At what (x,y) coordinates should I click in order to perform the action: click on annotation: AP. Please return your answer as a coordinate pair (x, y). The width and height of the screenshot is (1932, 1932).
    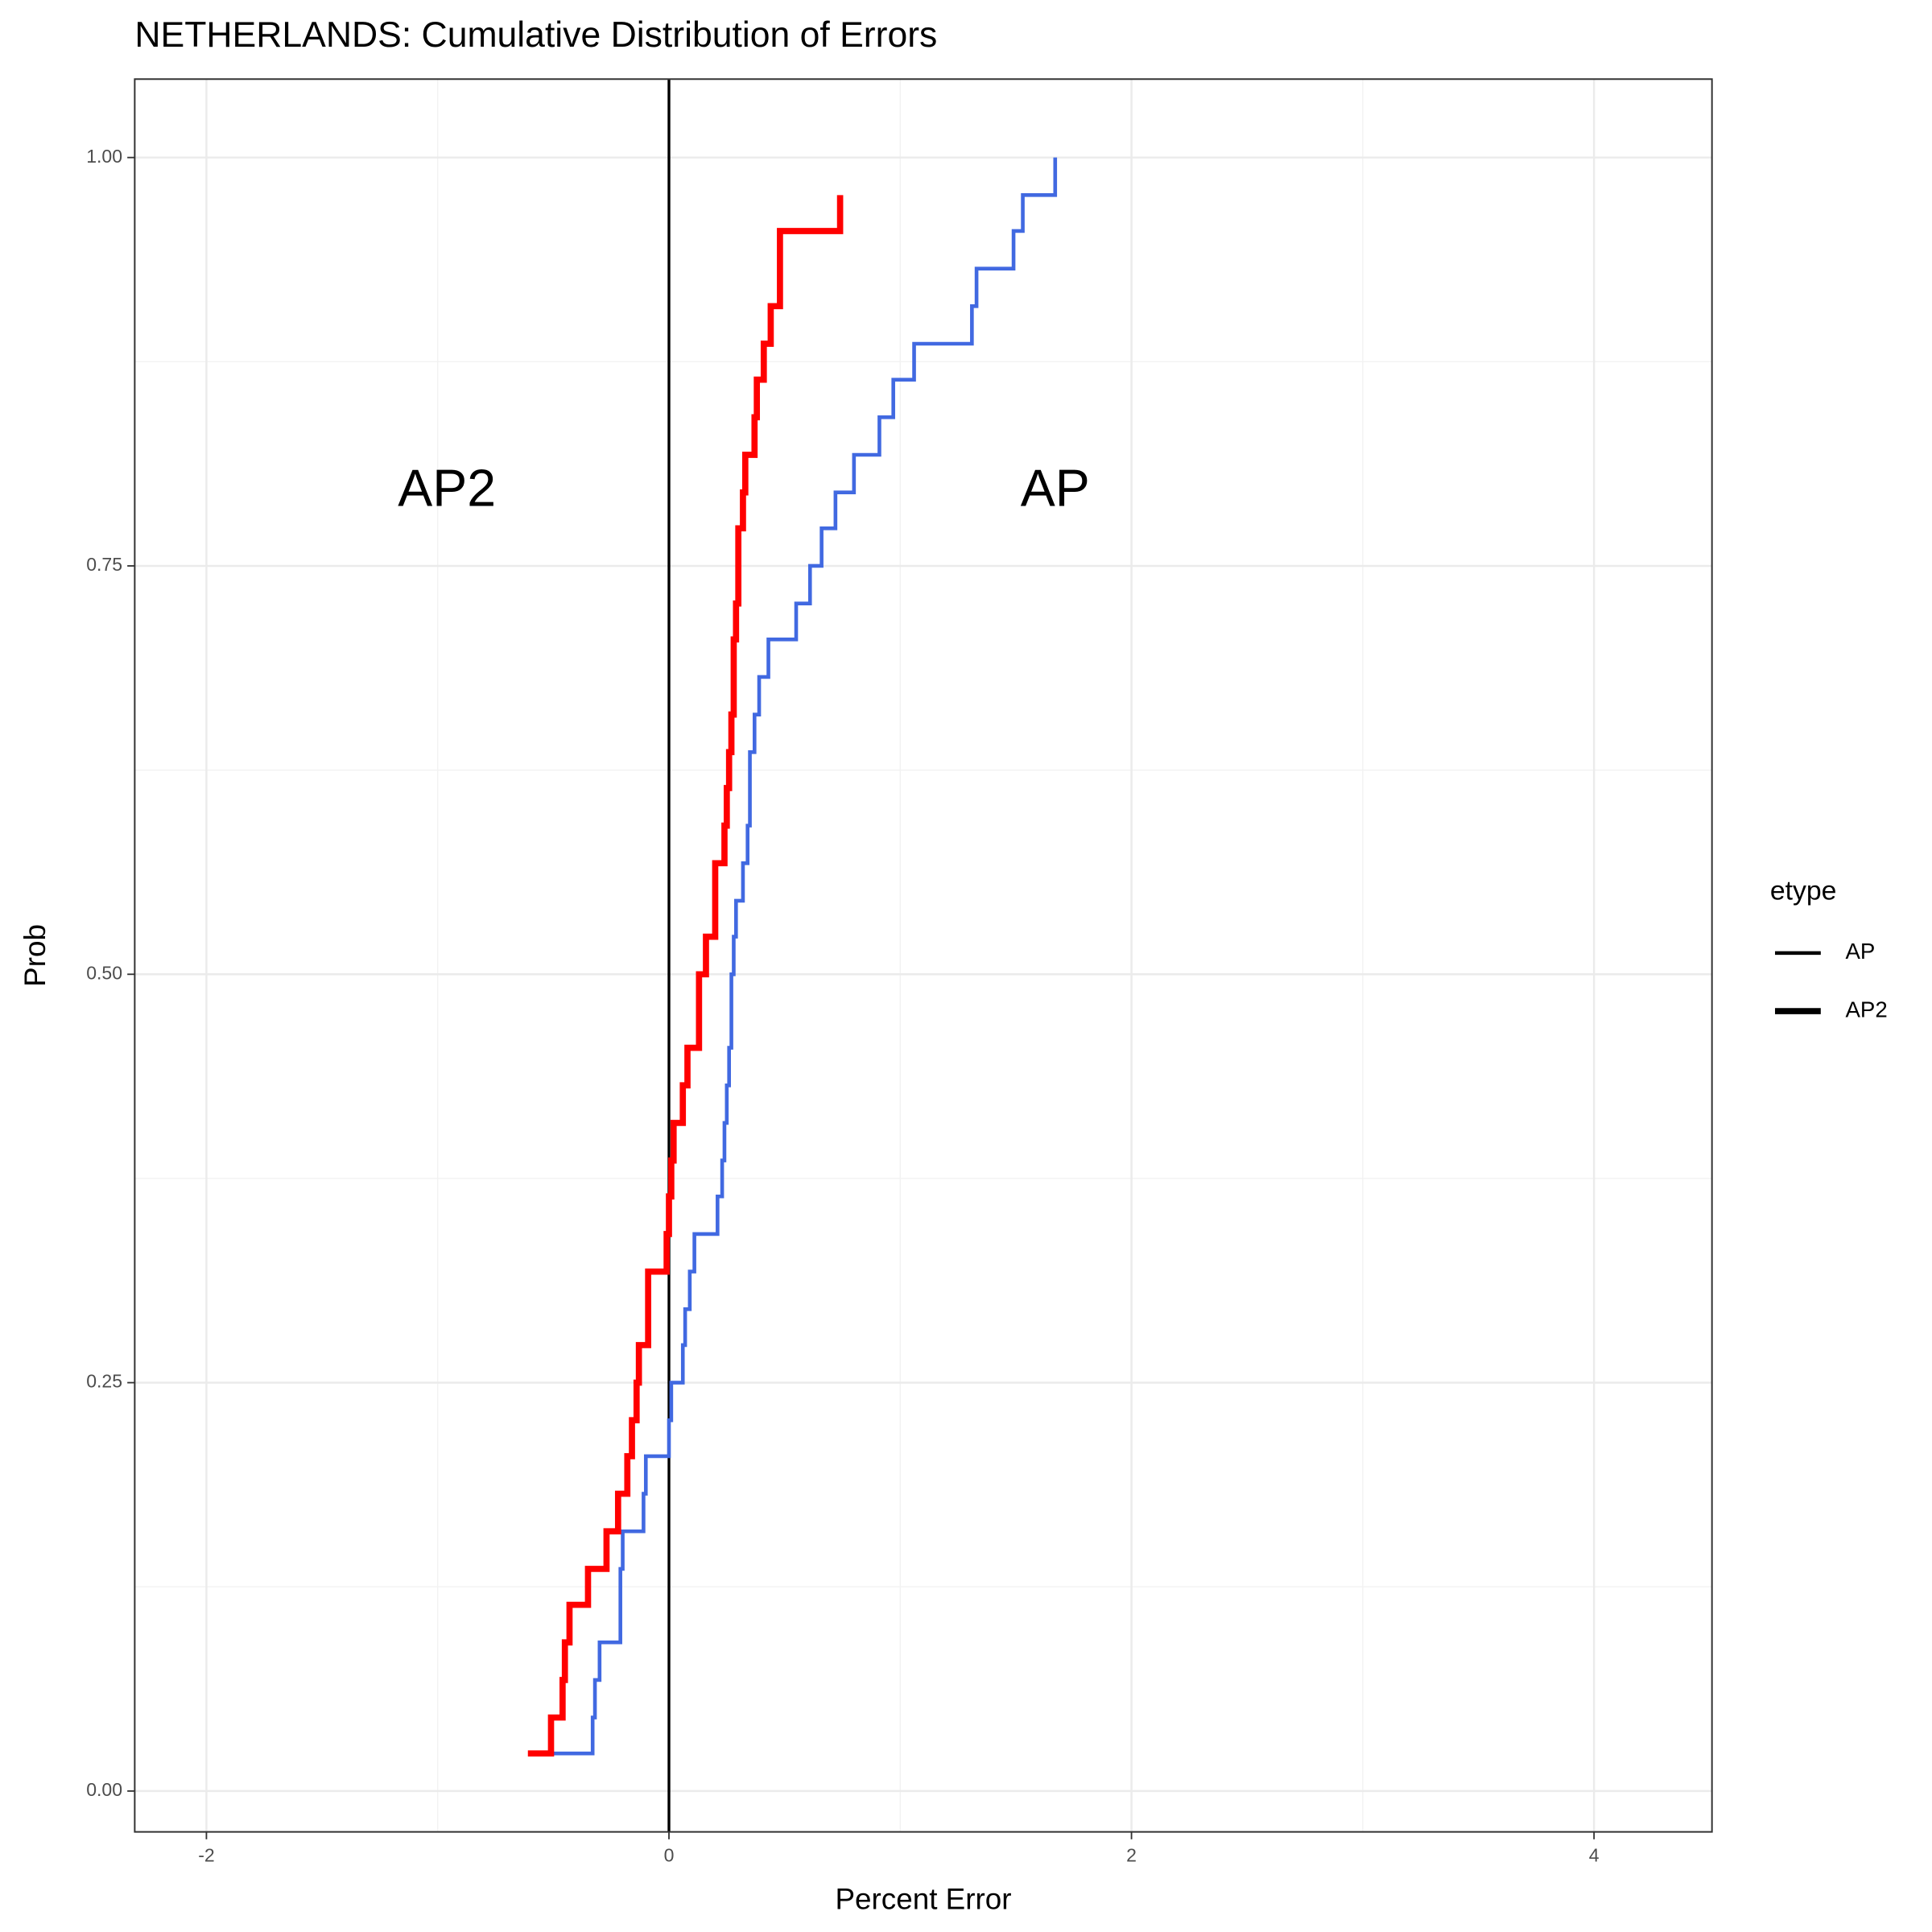
    Looking at the image, I should click on (1055, 489).